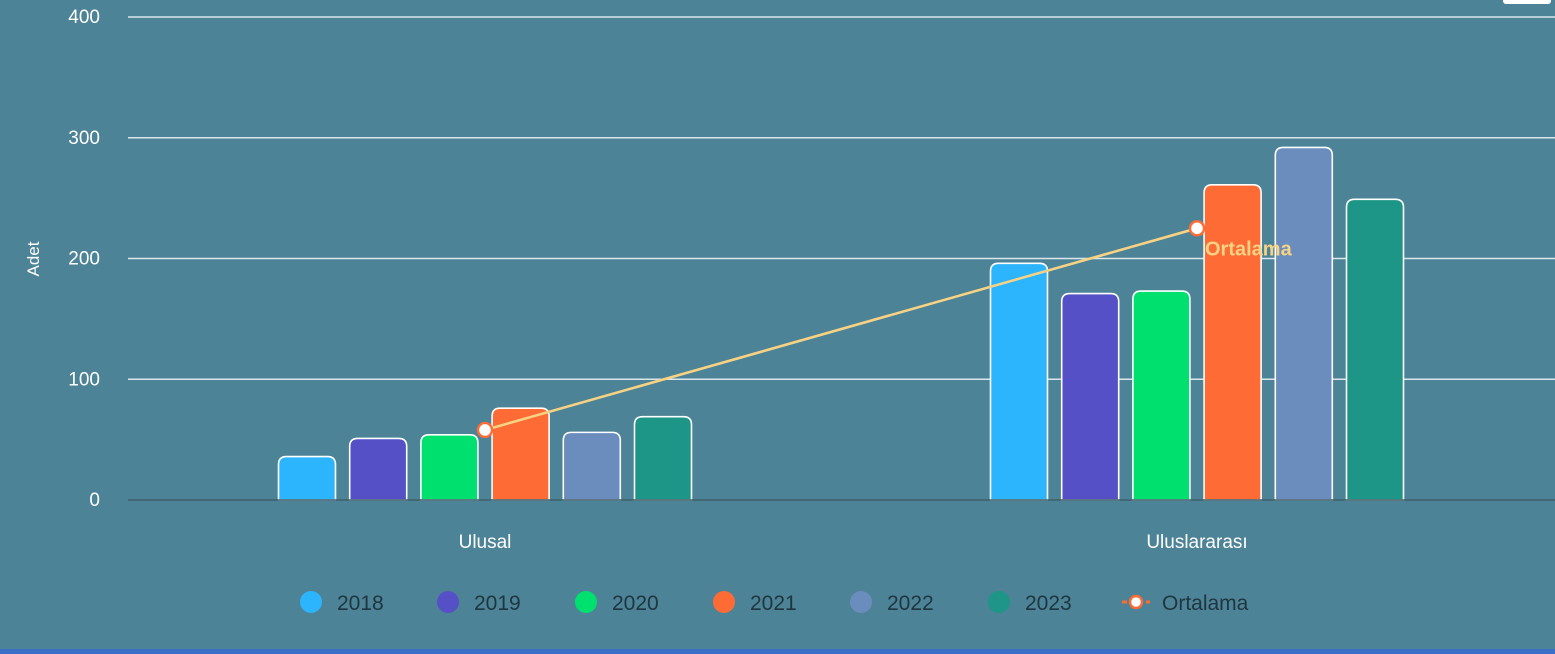  I want to click on y-tick-label: 200, so click(84, 259).